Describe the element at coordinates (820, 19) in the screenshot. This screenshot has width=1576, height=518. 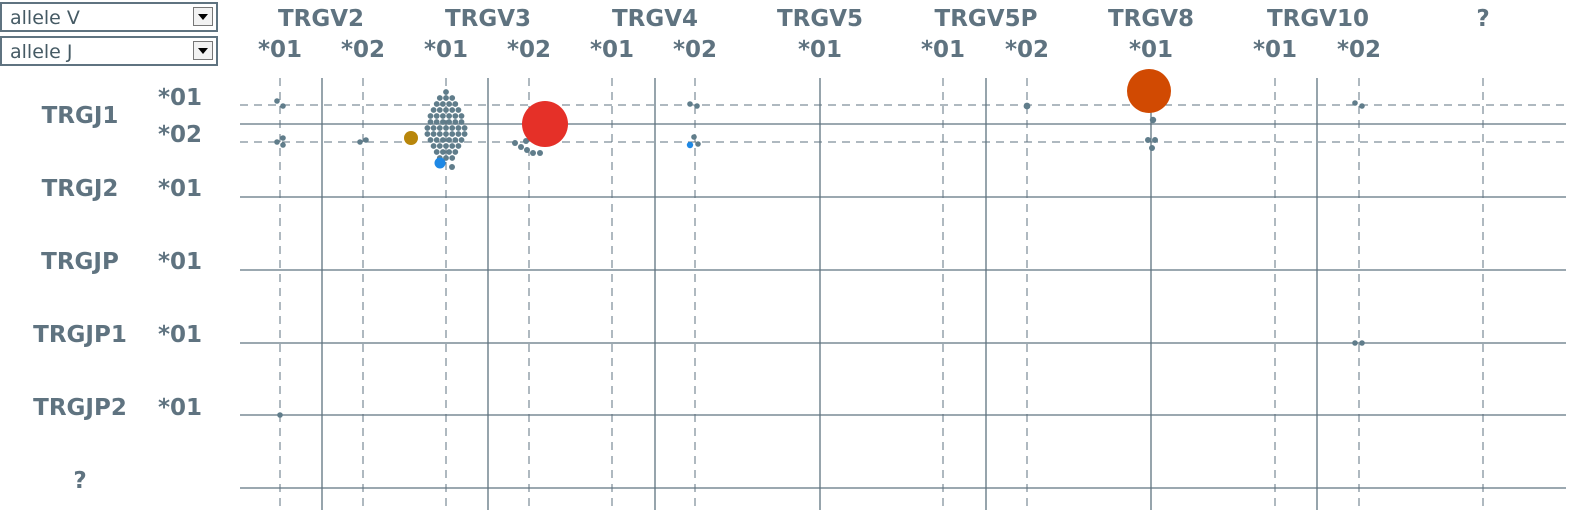
I see `v-gene-header: TRGV5` at that location.